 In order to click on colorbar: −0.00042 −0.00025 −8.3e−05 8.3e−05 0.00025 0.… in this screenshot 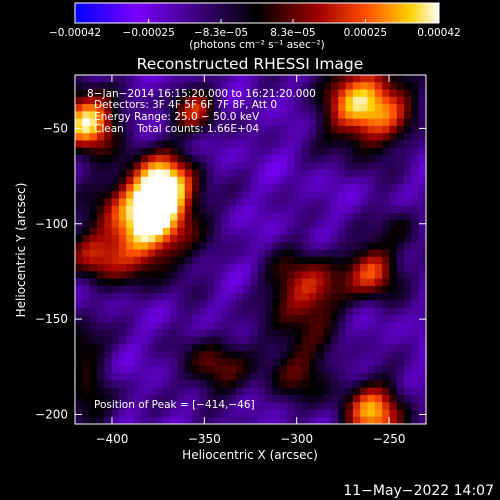, I will do `click(255, 26)`.